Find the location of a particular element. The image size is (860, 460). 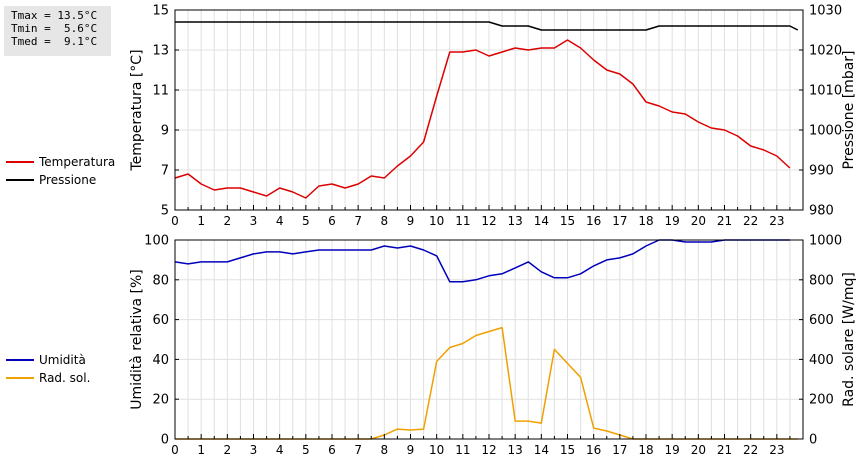

y-axis-title: Temperatura [°C] is located at coordinates (137, 110).